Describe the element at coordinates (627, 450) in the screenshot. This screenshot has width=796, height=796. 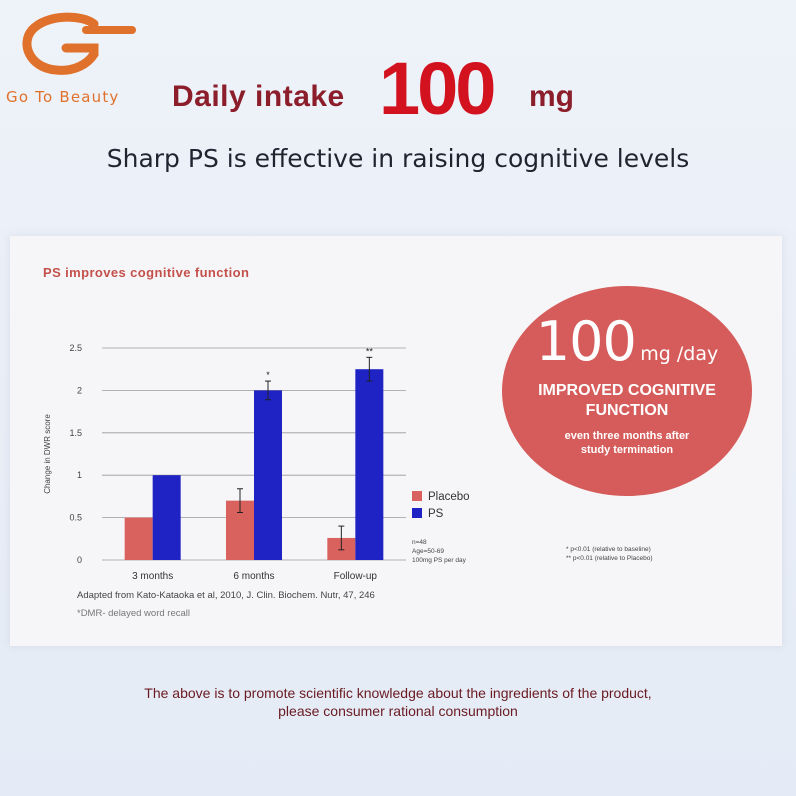
I see `circle-line-4: study termination` at that location.